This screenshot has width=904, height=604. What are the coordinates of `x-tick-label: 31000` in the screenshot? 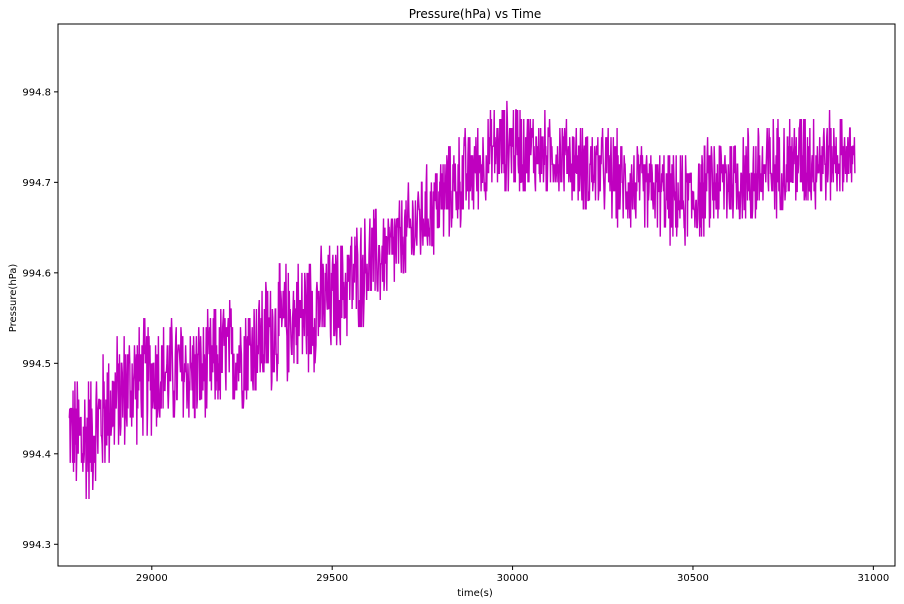 It's located at (873, 578).